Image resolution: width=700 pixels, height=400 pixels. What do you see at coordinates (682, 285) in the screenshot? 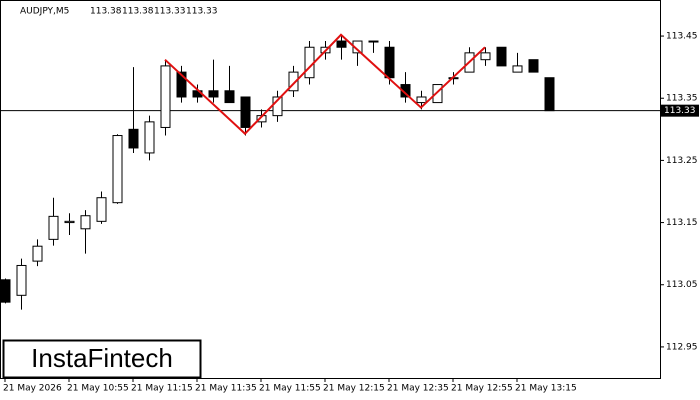
I see `y-tick-label: 113.05` at bounding box center [682, 285].